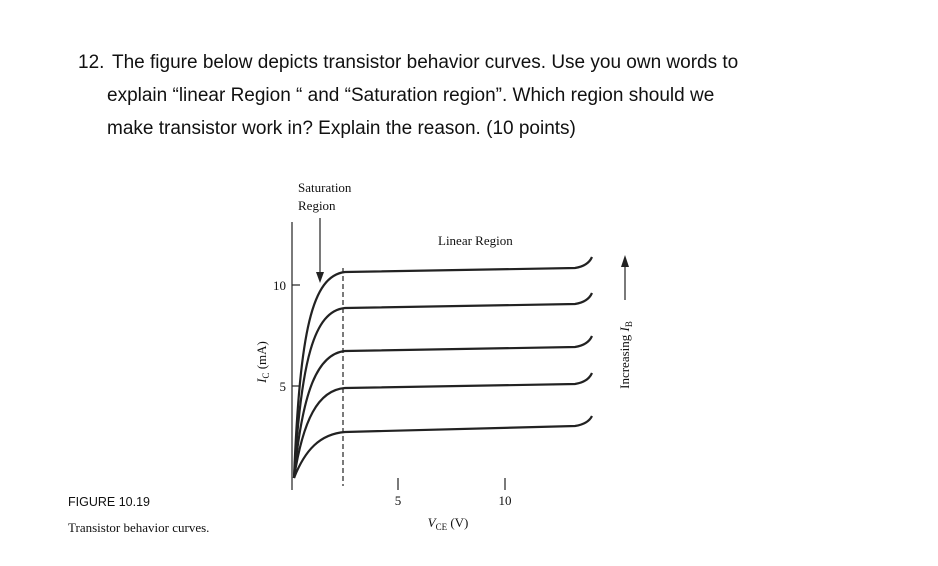 The width and height of the screenshot is (938, 566). Describe the element at coordinates (624, 359) in the screenshot. I see `text: Increasing` at that location.